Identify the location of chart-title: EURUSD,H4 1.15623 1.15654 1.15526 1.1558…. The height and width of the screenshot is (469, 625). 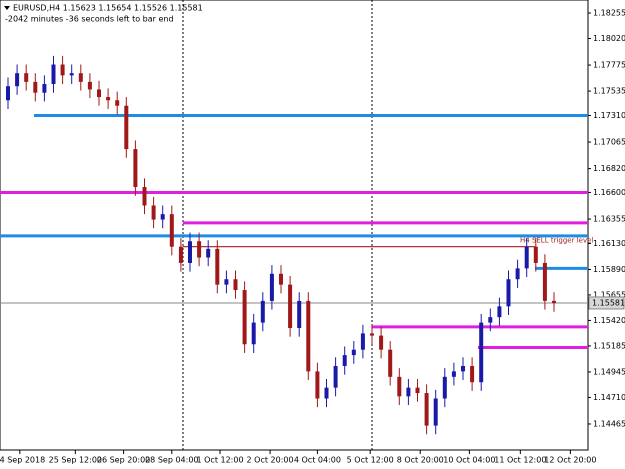
(108, 8).